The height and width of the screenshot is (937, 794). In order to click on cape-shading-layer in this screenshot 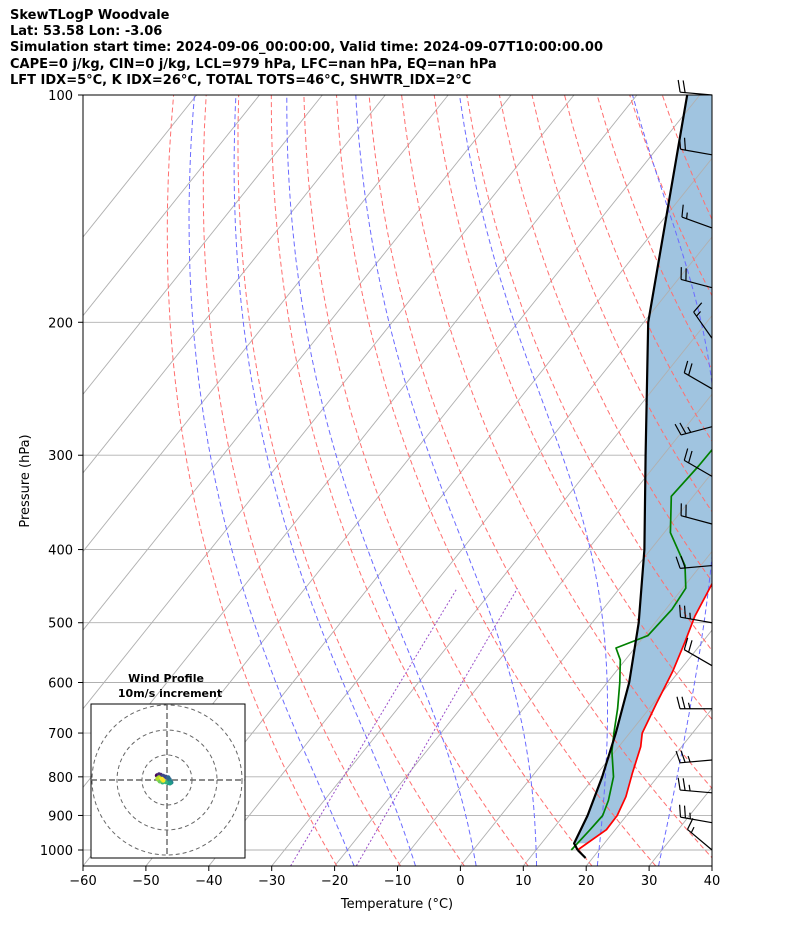, I will do `click(643, 469)`.